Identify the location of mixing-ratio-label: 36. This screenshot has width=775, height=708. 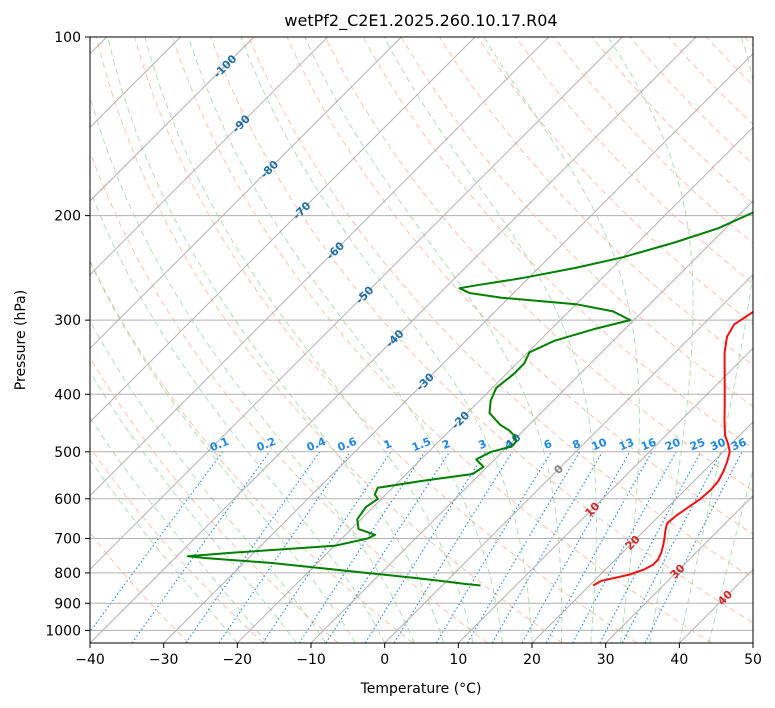
(738, 445).